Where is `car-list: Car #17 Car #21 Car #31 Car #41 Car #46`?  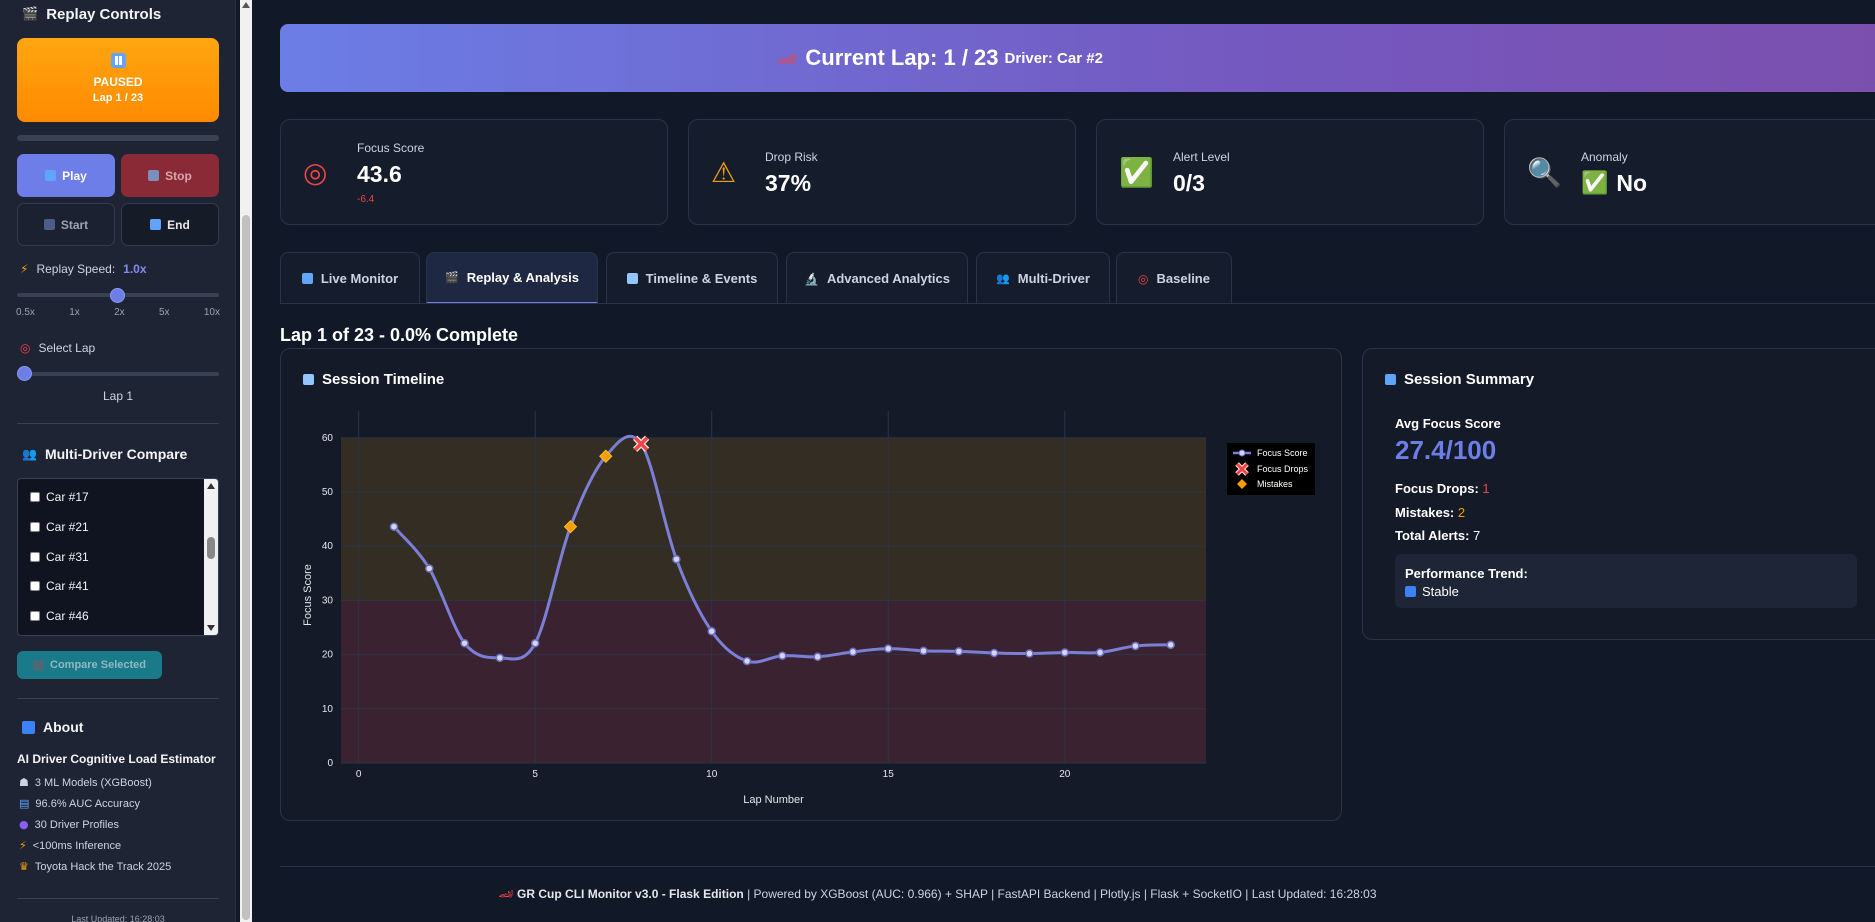 car-list: Car #17 Car #21 Car #31 Car #41 Car #46 is located at coordinates (118, 557).